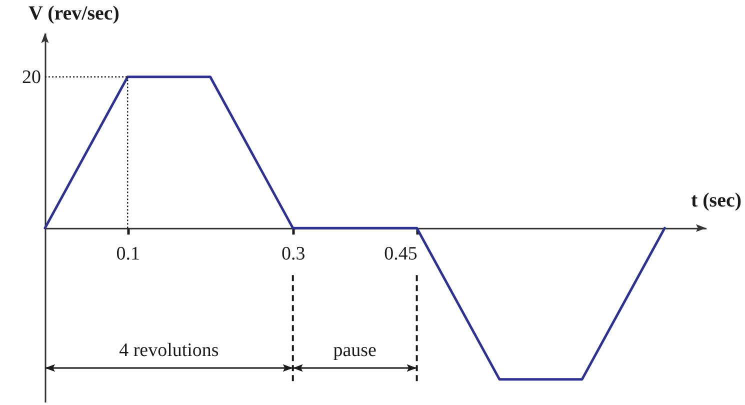 Image resolution: width=745 pixels, height=405 pixels. What do you see at coordinates (716, 201) in the screenshot?
I see `x-axis-title: t (sec)` at bounding box center [716, 201].